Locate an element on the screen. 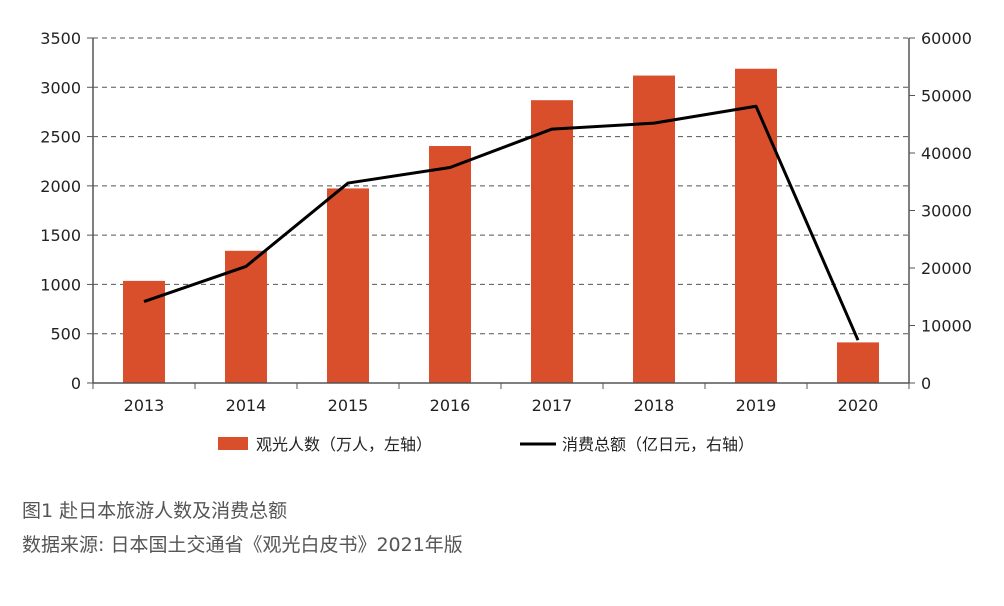 The height and width of the screenshot is (606, 1004). x-tick-label: 2014 is located at coordinates (246, 405).